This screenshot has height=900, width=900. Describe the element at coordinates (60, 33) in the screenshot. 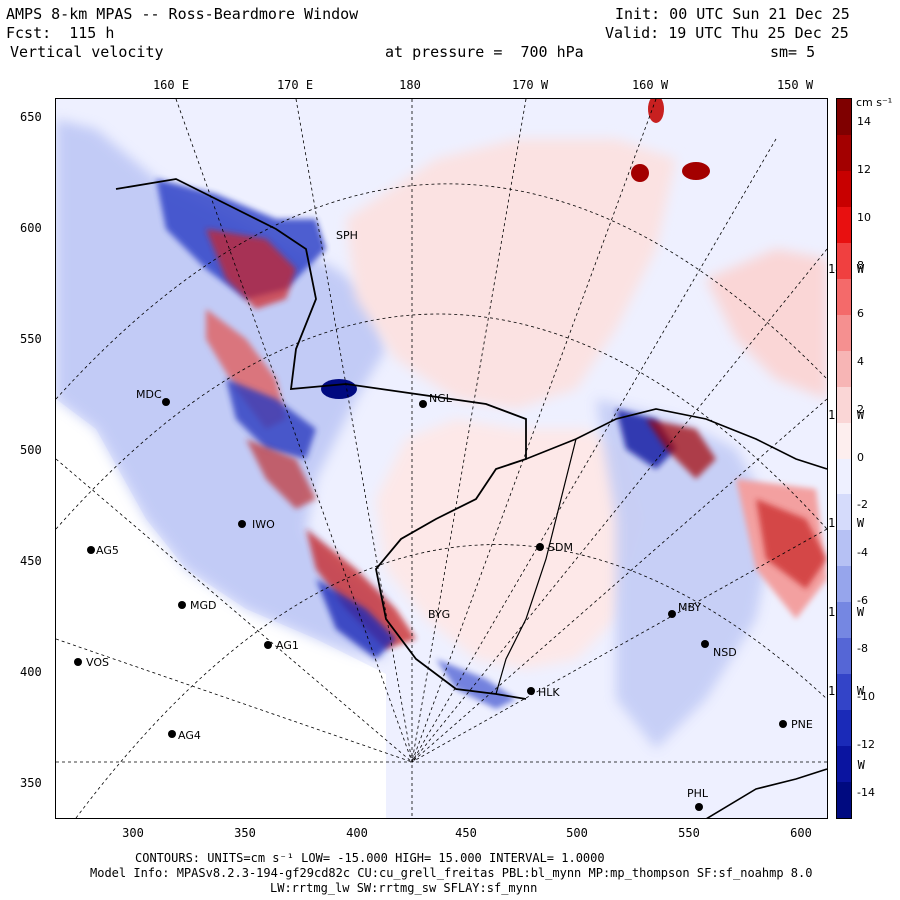

I see `forecast-hour: Fcst: 115 h` at that location.